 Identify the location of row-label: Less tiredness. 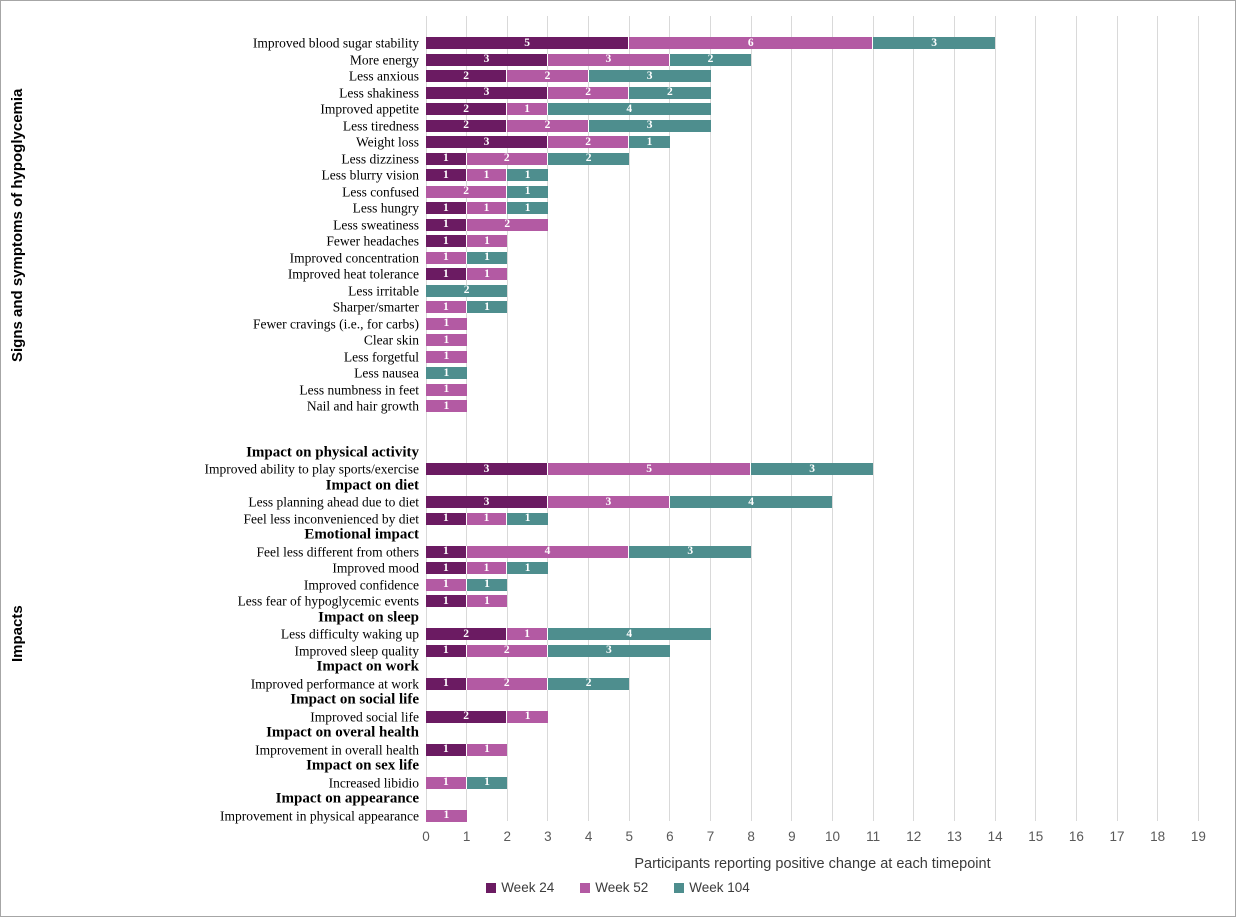
(380, 125).